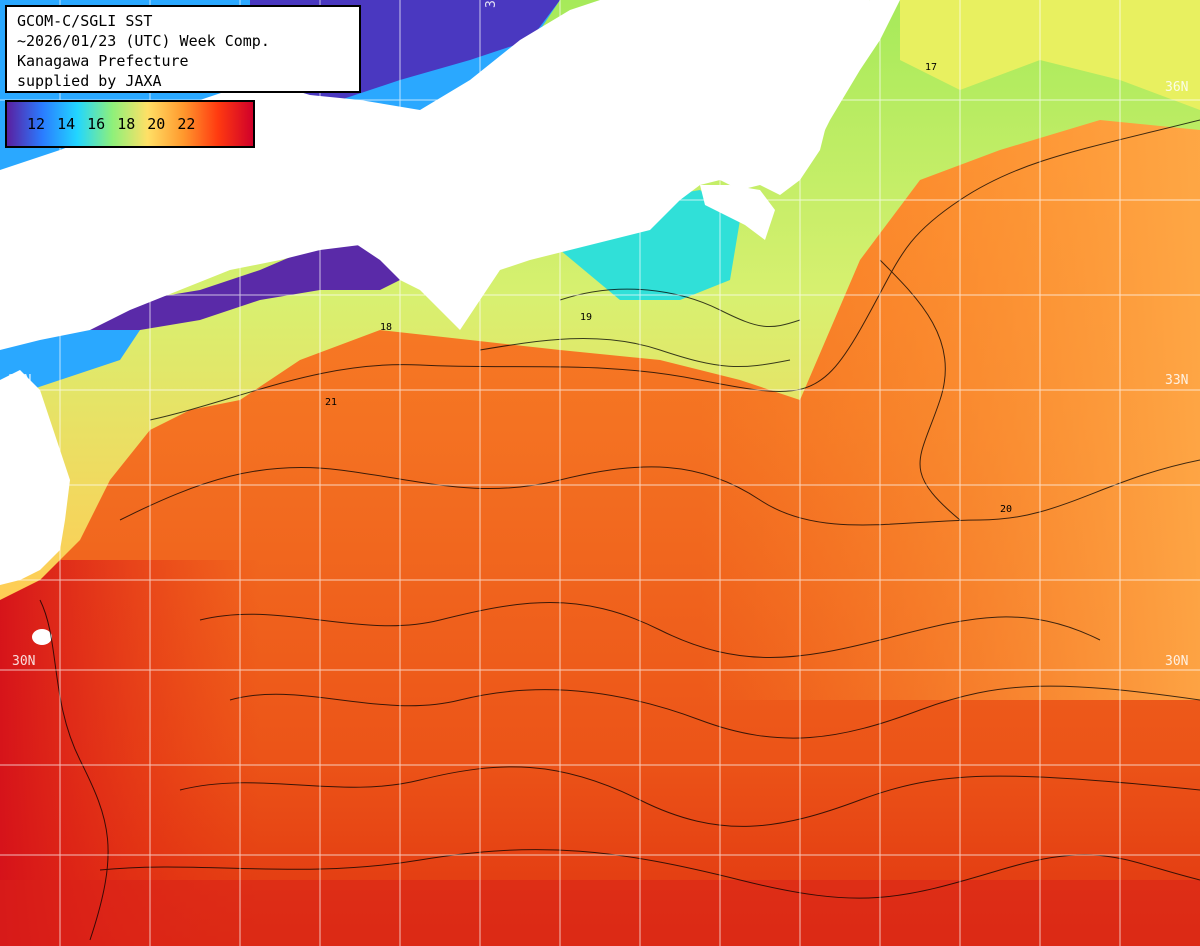 The width and height of the screenshot is (1200, 946). I want to click on title-region: Kanagawa Prefecture, so click(103, 61).